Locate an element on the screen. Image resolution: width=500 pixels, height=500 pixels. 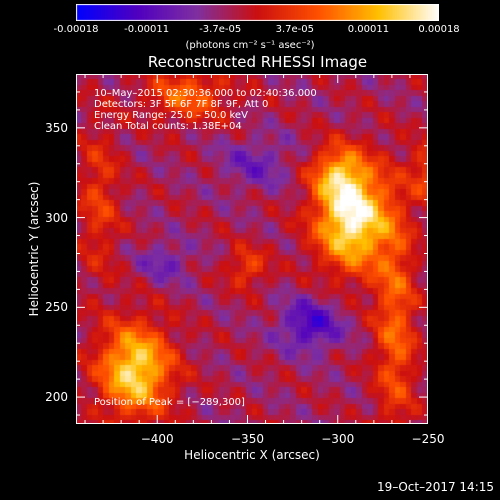
x-tick-label: −400 is located at coordinates (157, 439).